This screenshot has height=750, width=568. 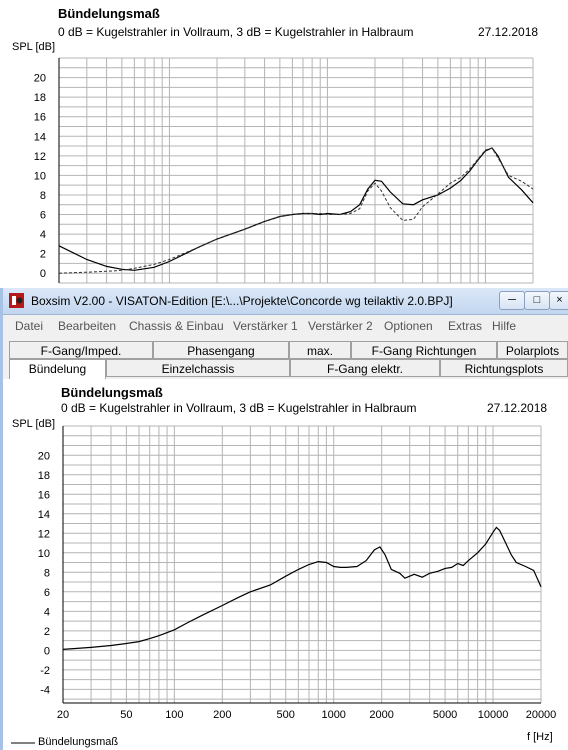 I want to click on menu-verstaerker-2: Verstärker 2, so click(x=340, y=326).